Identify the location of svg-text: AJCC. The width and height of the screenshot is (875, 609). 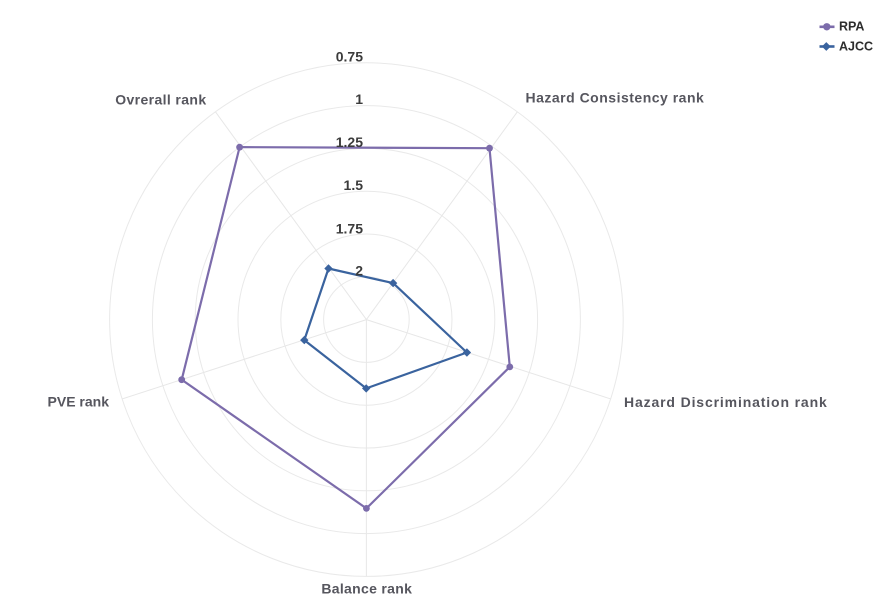
(856, 47).